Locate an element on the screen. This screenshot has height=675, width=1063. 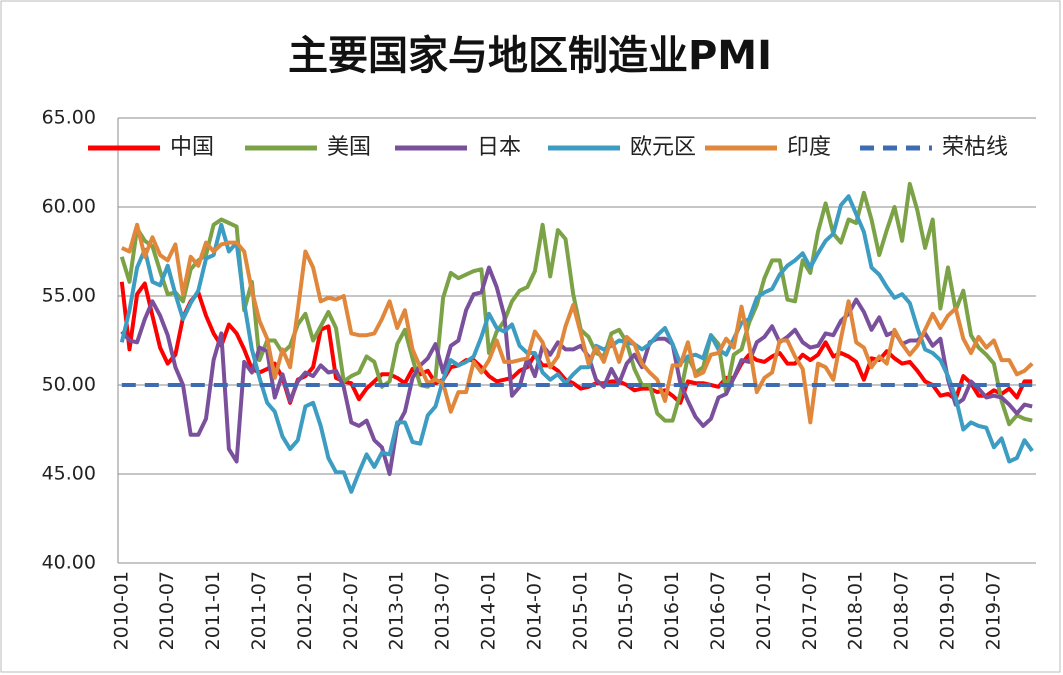
y-tick-label: 65.00 is located at coordinates (69, 118).